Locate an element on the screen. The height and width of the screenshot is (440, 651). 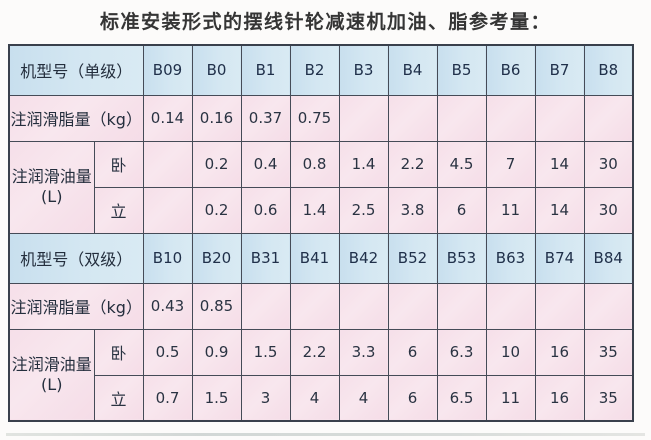
table-row: 机型号（单级） B09 B0 B1 B2 B3 B4 B5 B6 B7 B8 is located at coordinates (321, 70).